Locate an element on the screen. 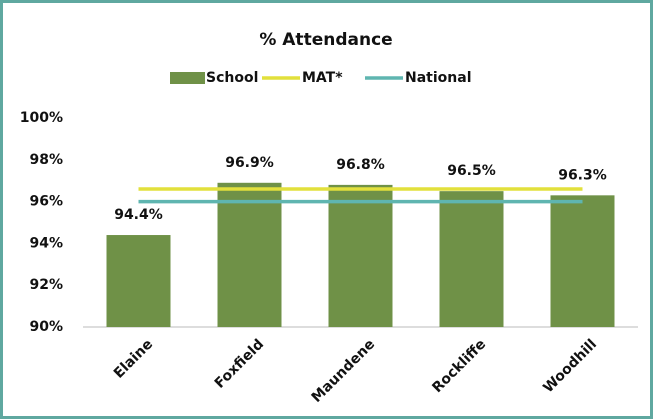  data-label: 94.4% is located at coordinates (138, 215).